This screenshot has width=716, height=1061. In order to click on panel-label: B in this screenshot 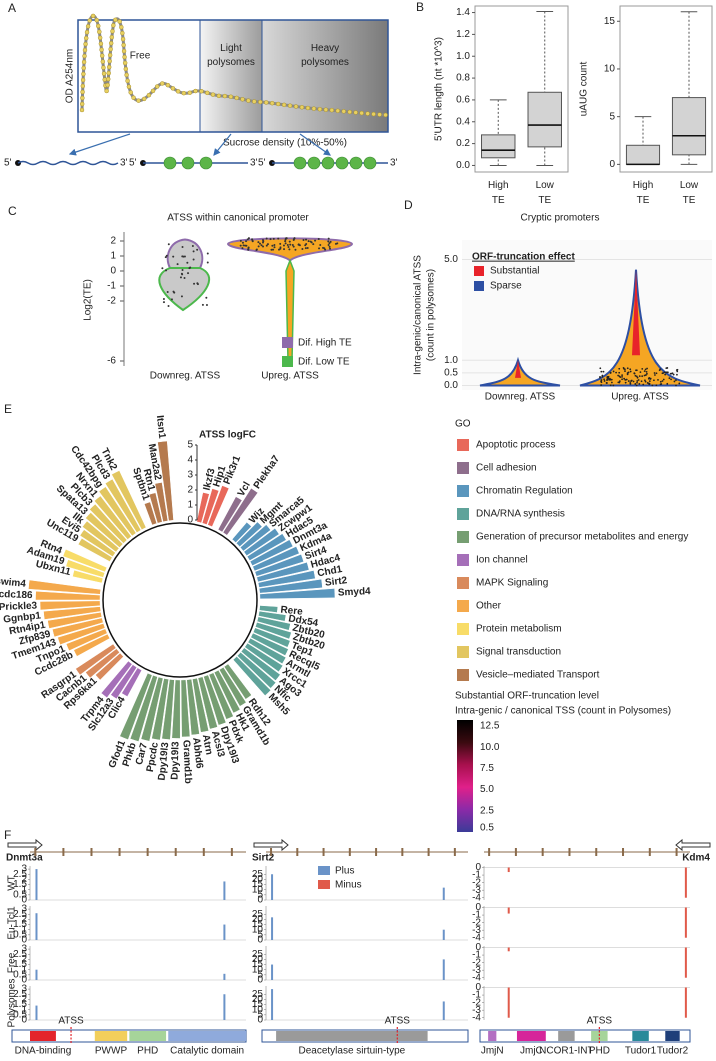, I will do `click(420, 7)`.